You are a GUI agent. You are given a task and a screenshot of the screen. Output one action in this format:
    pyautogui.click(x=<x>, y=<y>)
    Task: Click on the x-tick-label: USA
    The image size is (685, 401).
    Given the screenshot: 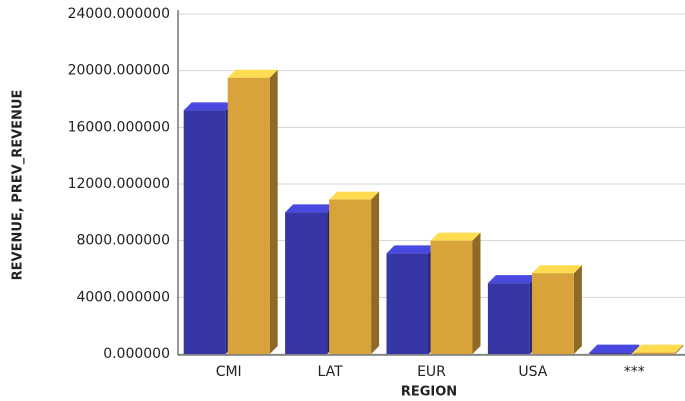 What is the action you would take?
    pyautogui.click(x=532, y=372)
    